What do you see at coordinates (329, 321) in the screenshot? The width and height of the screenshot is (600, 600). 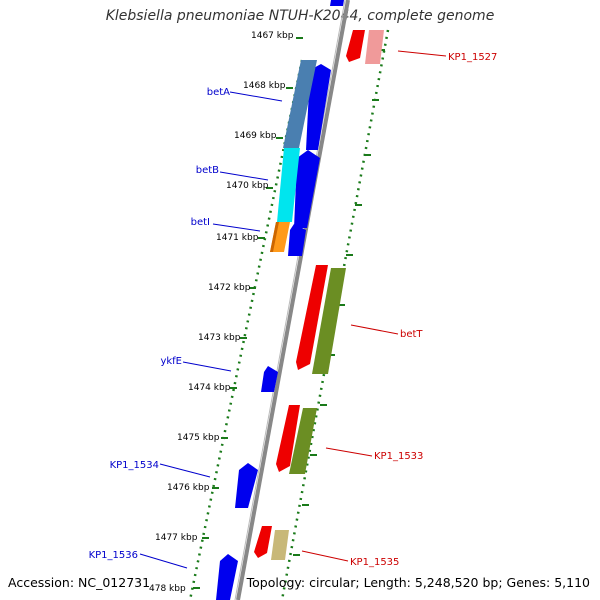 I see `betT-box` at bounding box center [329, 321].